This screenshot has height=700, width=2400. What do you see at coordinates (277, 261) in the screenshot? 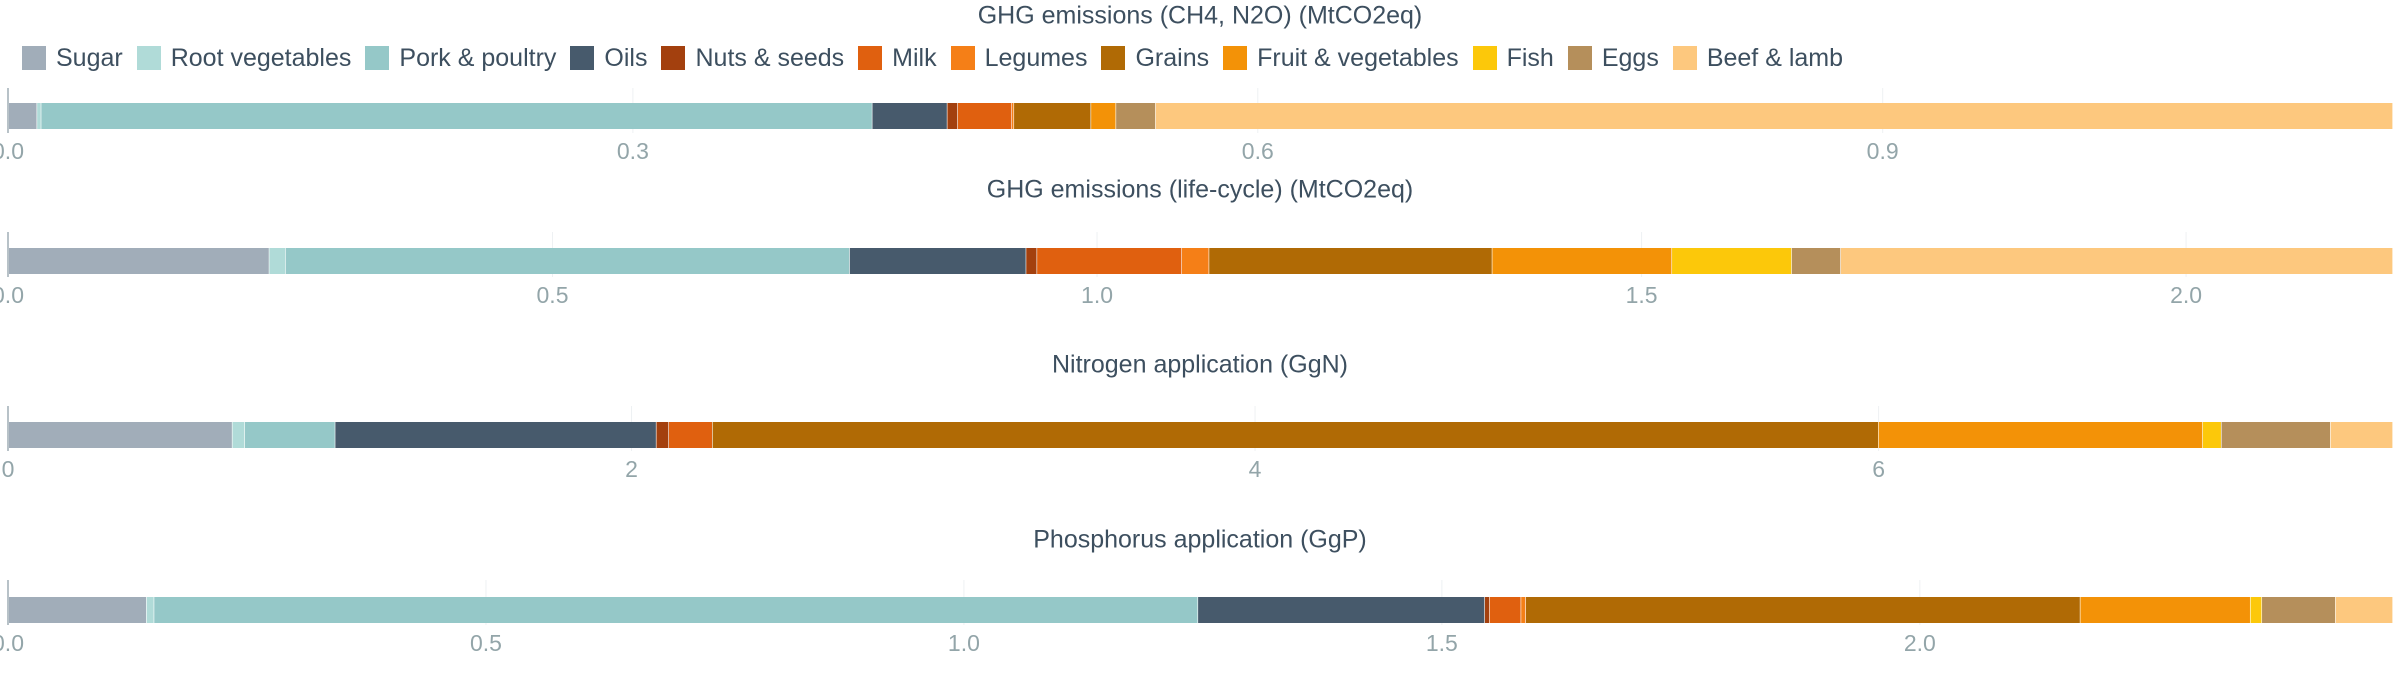
I see `bar-segment: Root vegetables: 0.015` at bounding box center [277, 261].